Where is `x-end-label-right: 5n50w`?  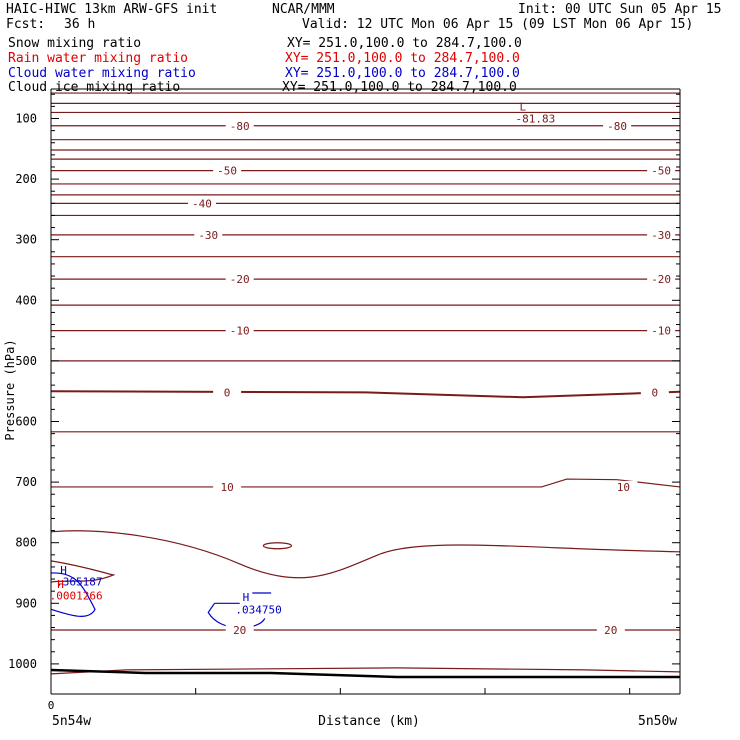 x-end-label-right: 5n50w is located at coordinates (657, 721).